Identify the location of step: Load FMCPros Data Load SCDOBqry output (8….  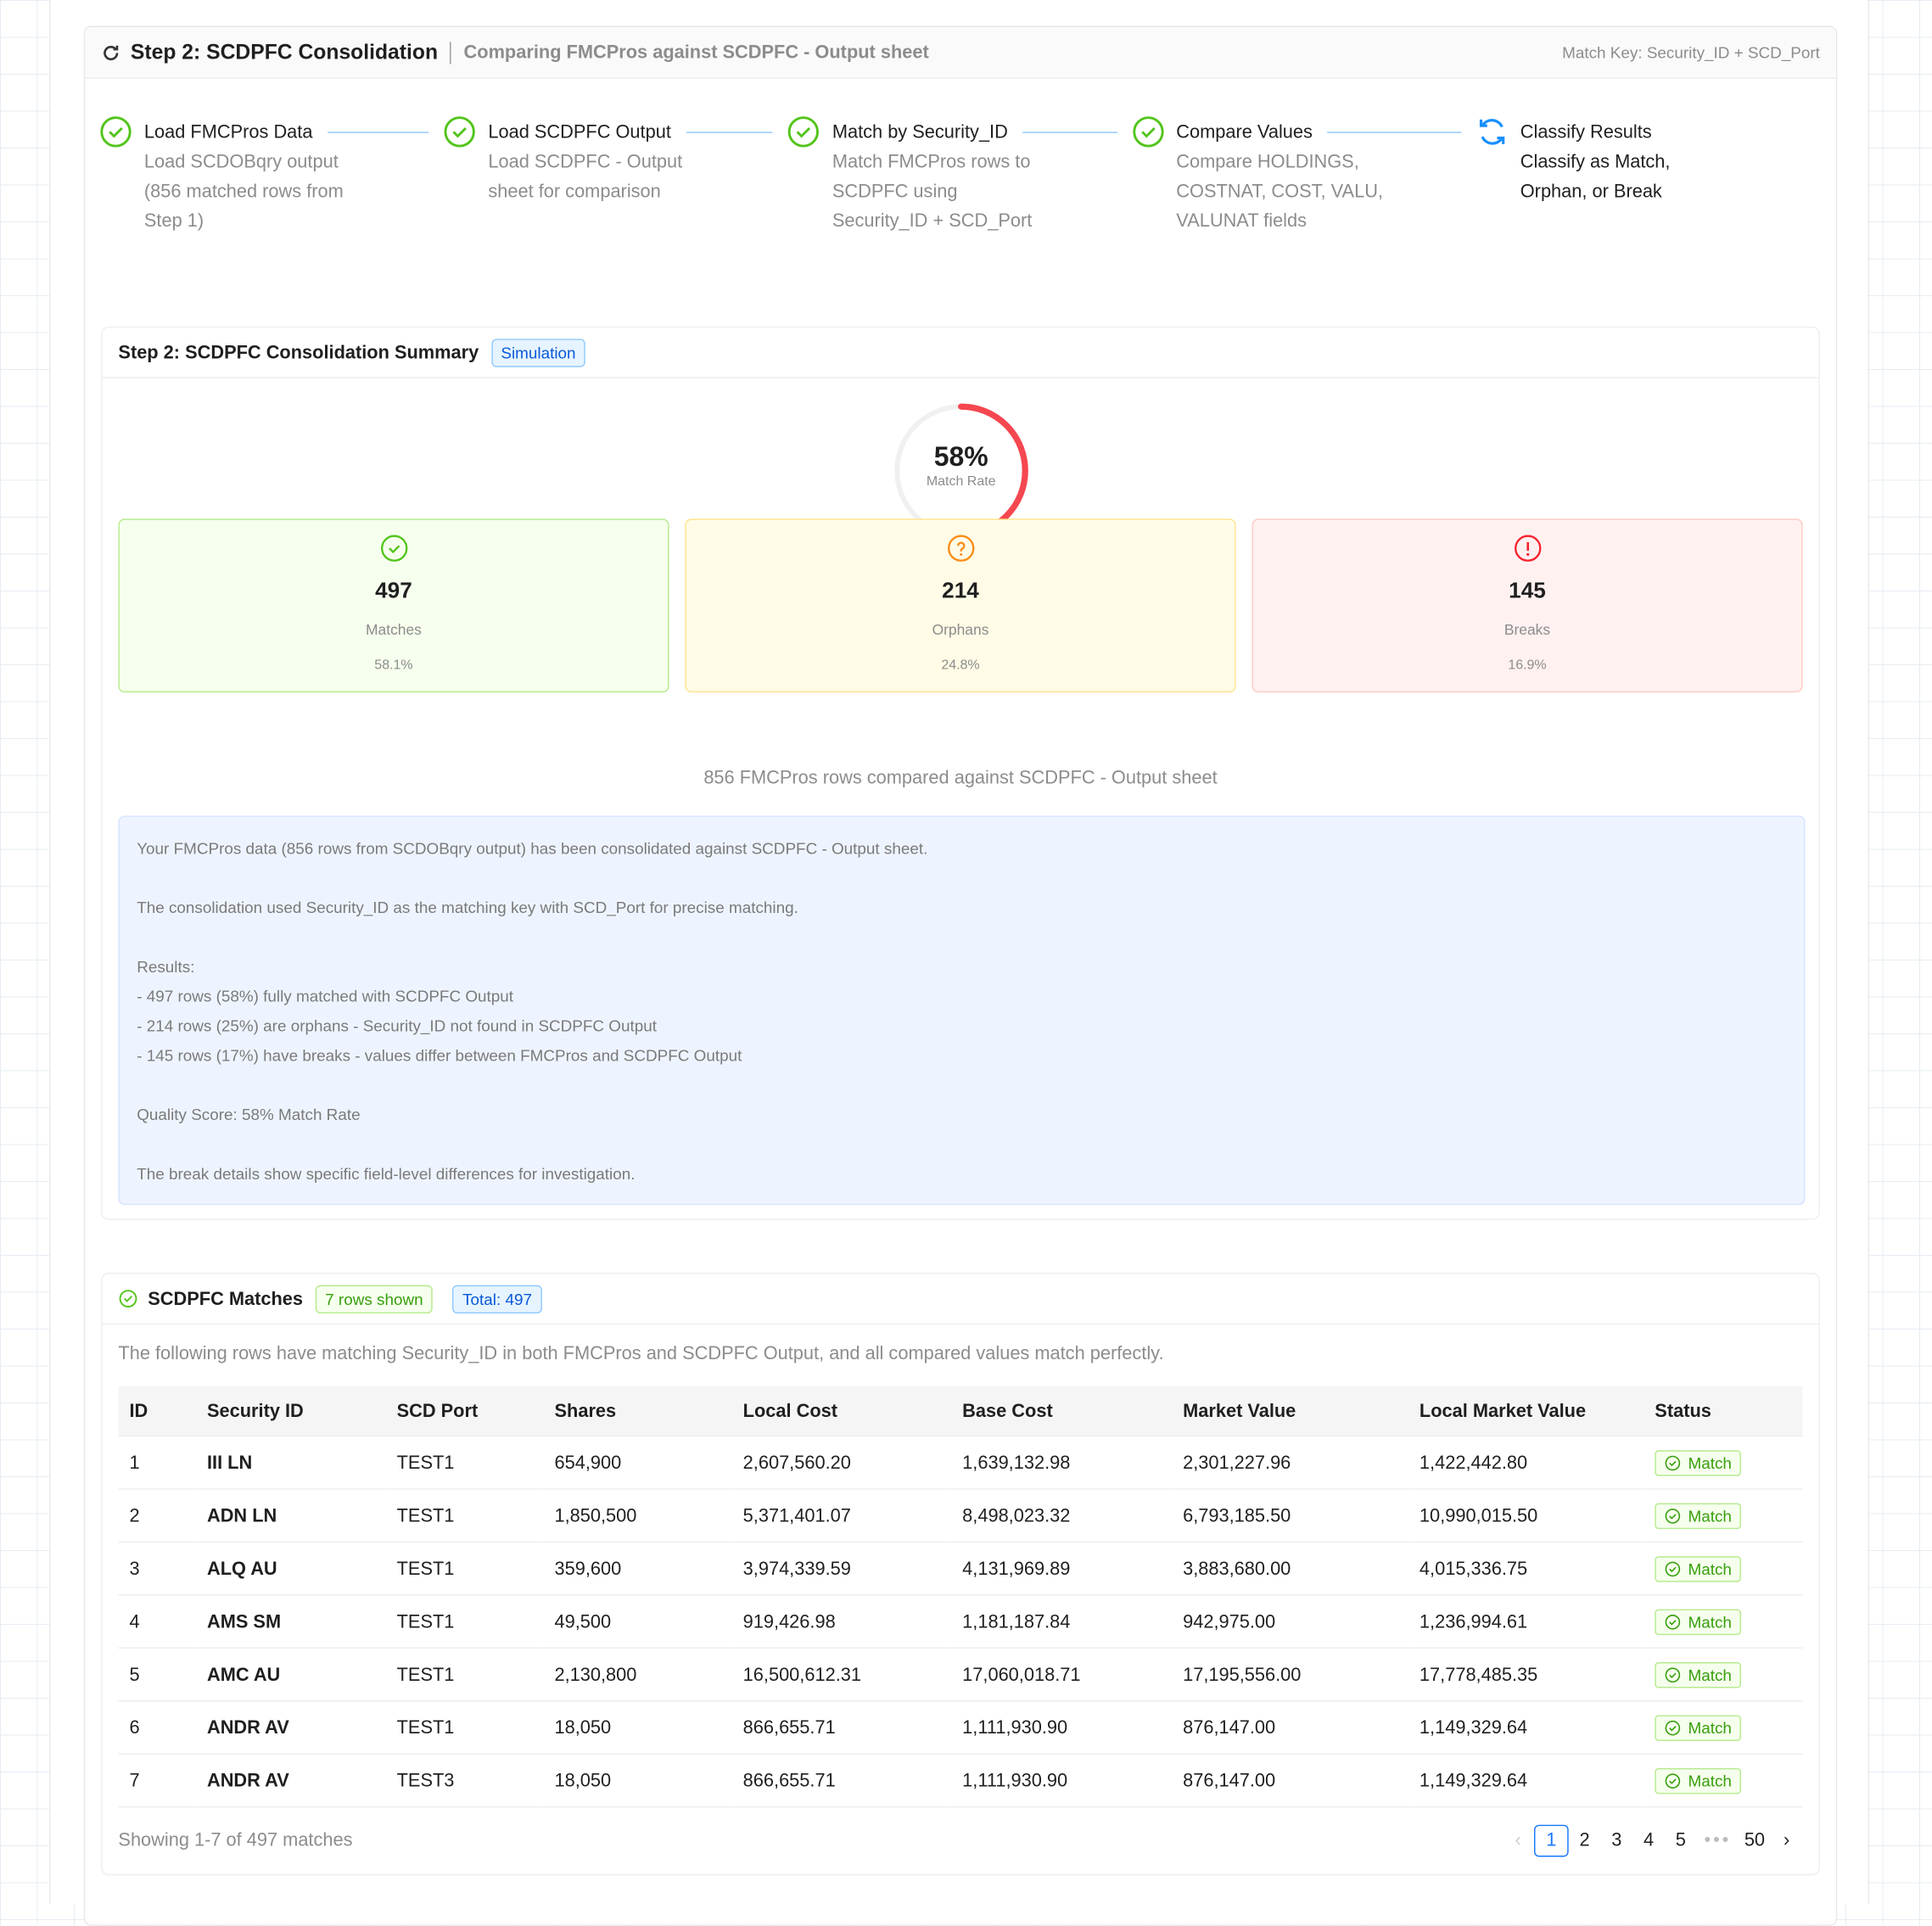
(272, 222).